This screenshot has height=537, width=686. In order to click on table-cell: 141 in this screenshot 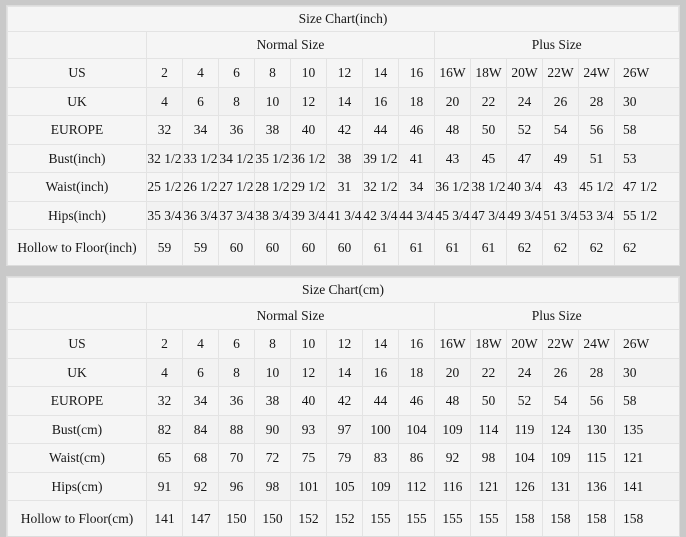, I will do `click(646, 486)`.